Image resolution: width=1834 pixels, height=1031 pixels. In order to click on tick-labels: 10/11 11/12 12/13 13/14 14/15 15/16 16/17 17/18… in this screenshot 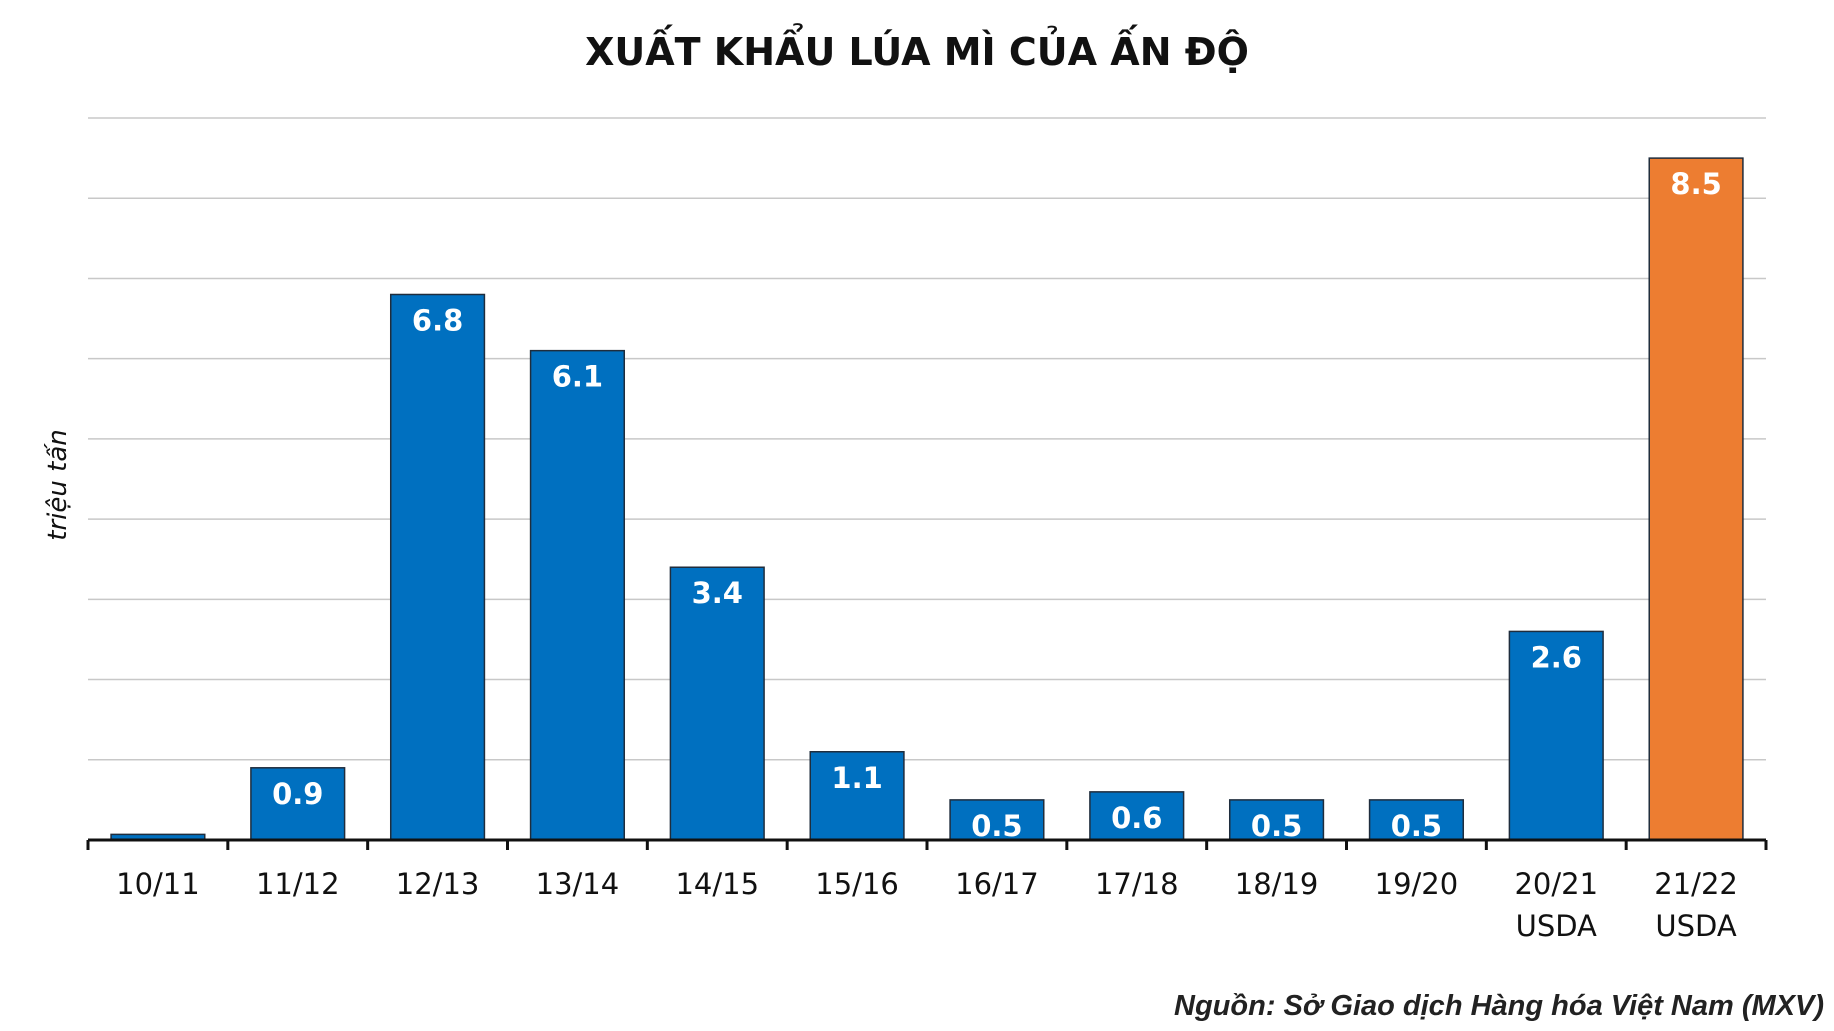, I will do `click(927, 905)`.